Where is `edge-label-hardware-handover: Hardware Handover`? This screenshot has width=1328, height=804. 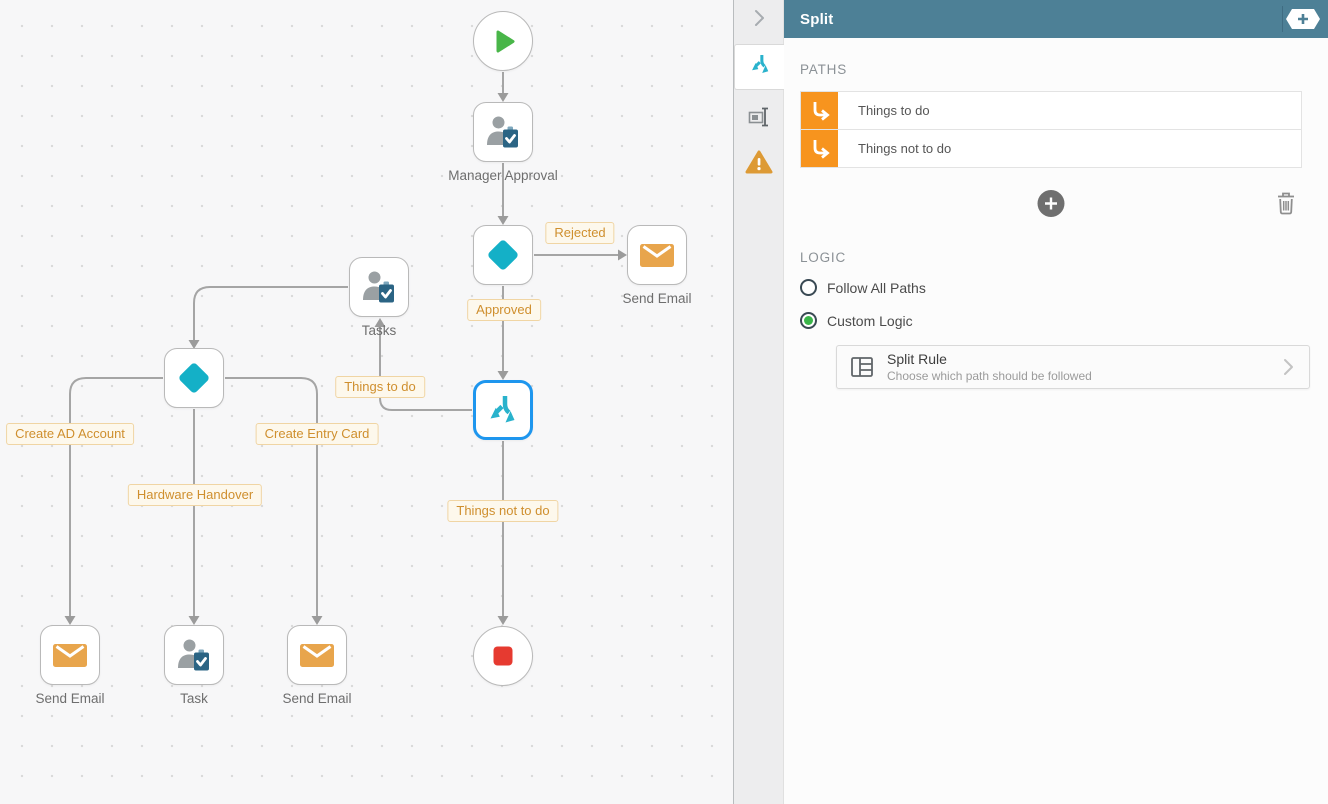 edge-label-hardware-handover: Hardware Handover is located at coordinates (195, 495).